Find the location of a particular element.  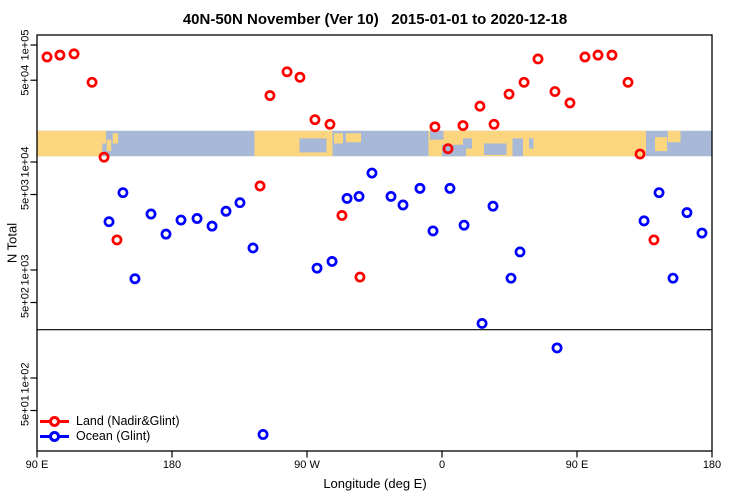

legend-item-ocean: Ocean (Glint) is located at coordinates (110, 436).